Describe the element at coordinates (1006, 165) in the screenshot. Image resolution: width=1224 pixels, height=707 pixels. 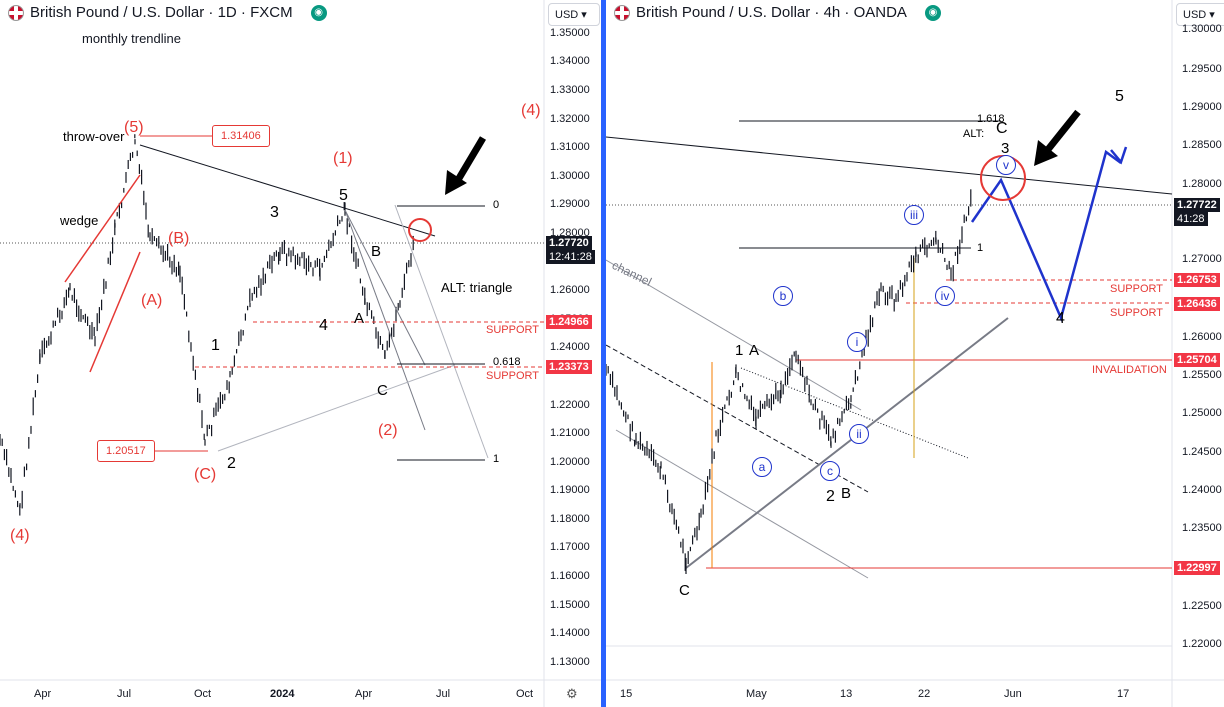
I see `wave-v-circle: v` at that location.